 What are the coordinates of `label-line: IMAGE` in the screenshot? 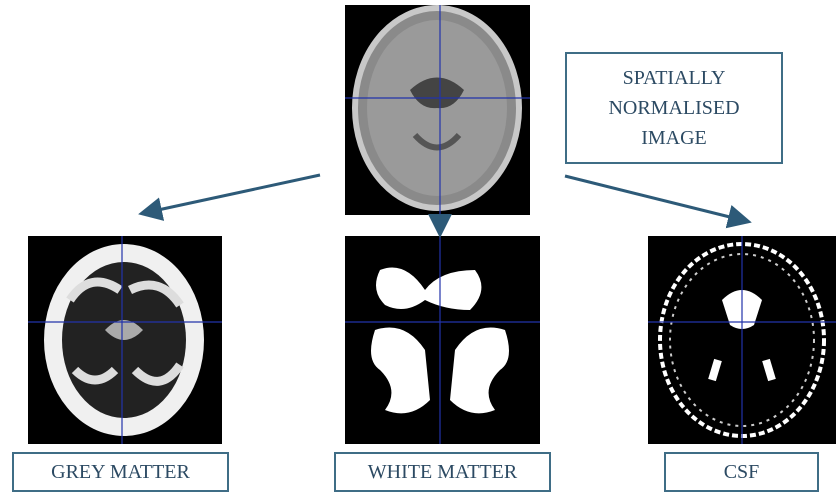 It's located at (674, 138).